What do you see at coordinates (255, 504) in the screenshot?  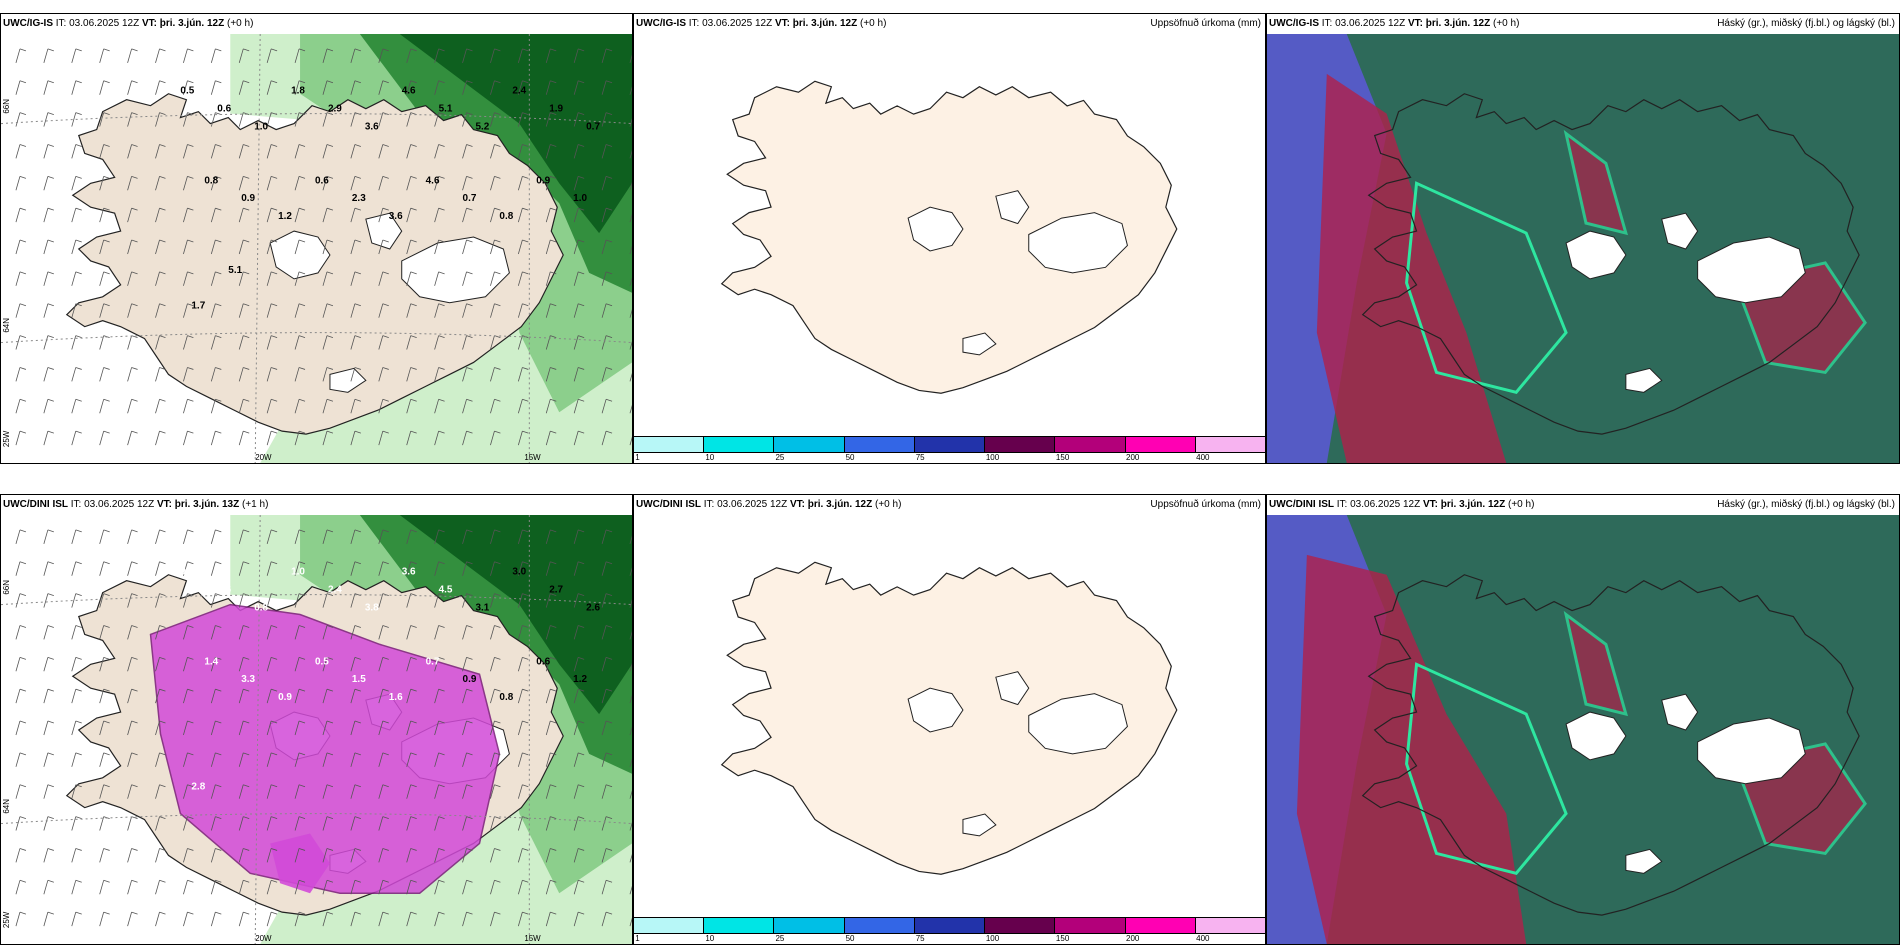 I see `lead-time: (+1 h)` at bounding box center [255, 504].